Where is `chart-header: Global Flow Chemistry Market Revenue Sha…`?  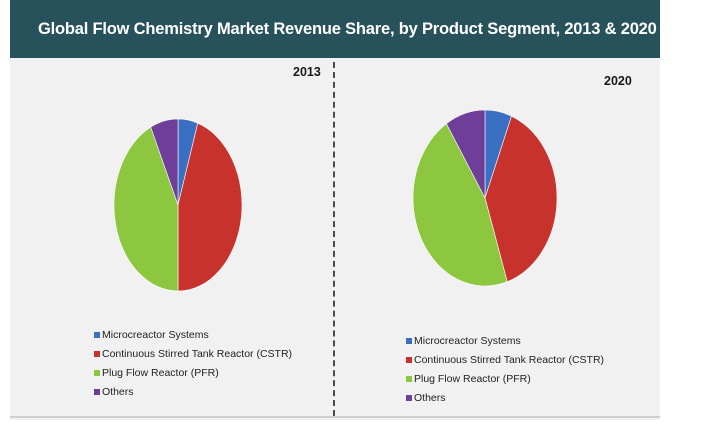
chart-header: Global Flow Chemistry Market Revenue Sha… is located at coordinates (335, 29).